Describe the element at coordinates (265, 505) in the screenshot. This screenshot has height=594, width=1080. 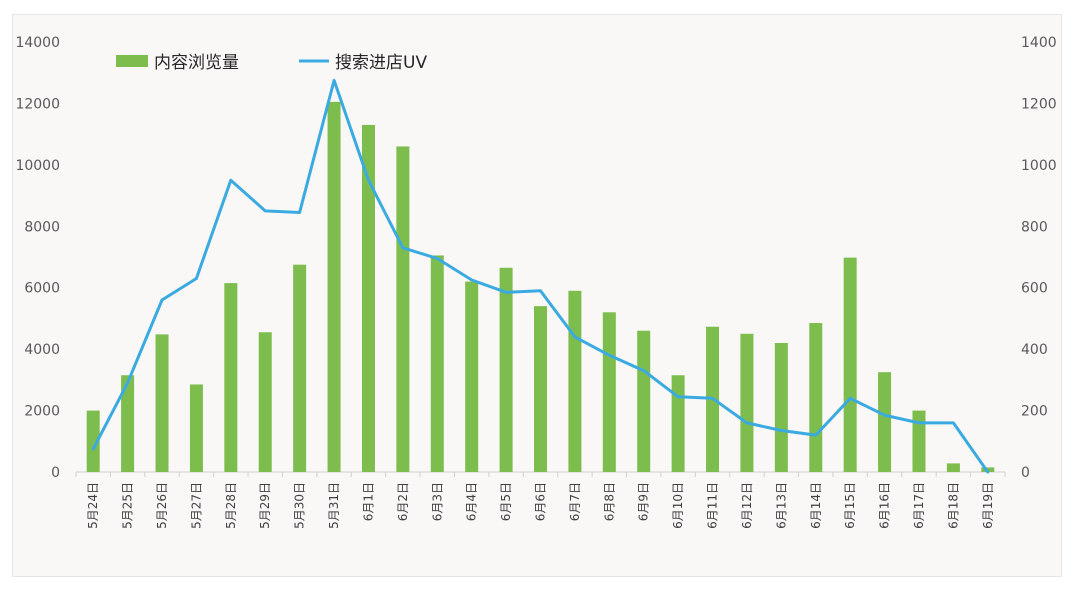
I see `category-label: 5月29日` at that location.